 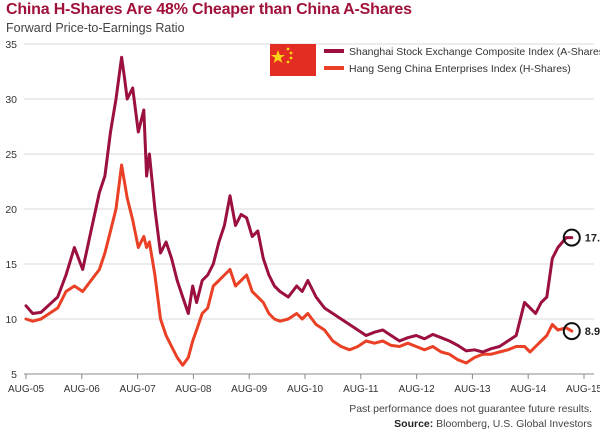 I want to click on china-flag-icon, so click(x=293, y=60).